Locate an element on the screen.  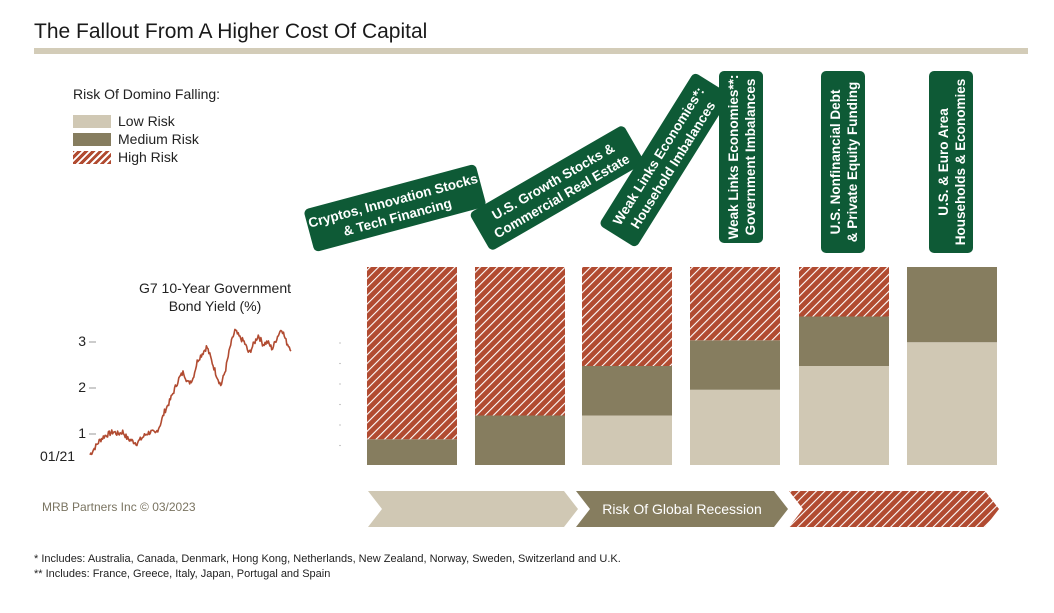
legend-label: Medium Risk is located at coordinates (158, 139).